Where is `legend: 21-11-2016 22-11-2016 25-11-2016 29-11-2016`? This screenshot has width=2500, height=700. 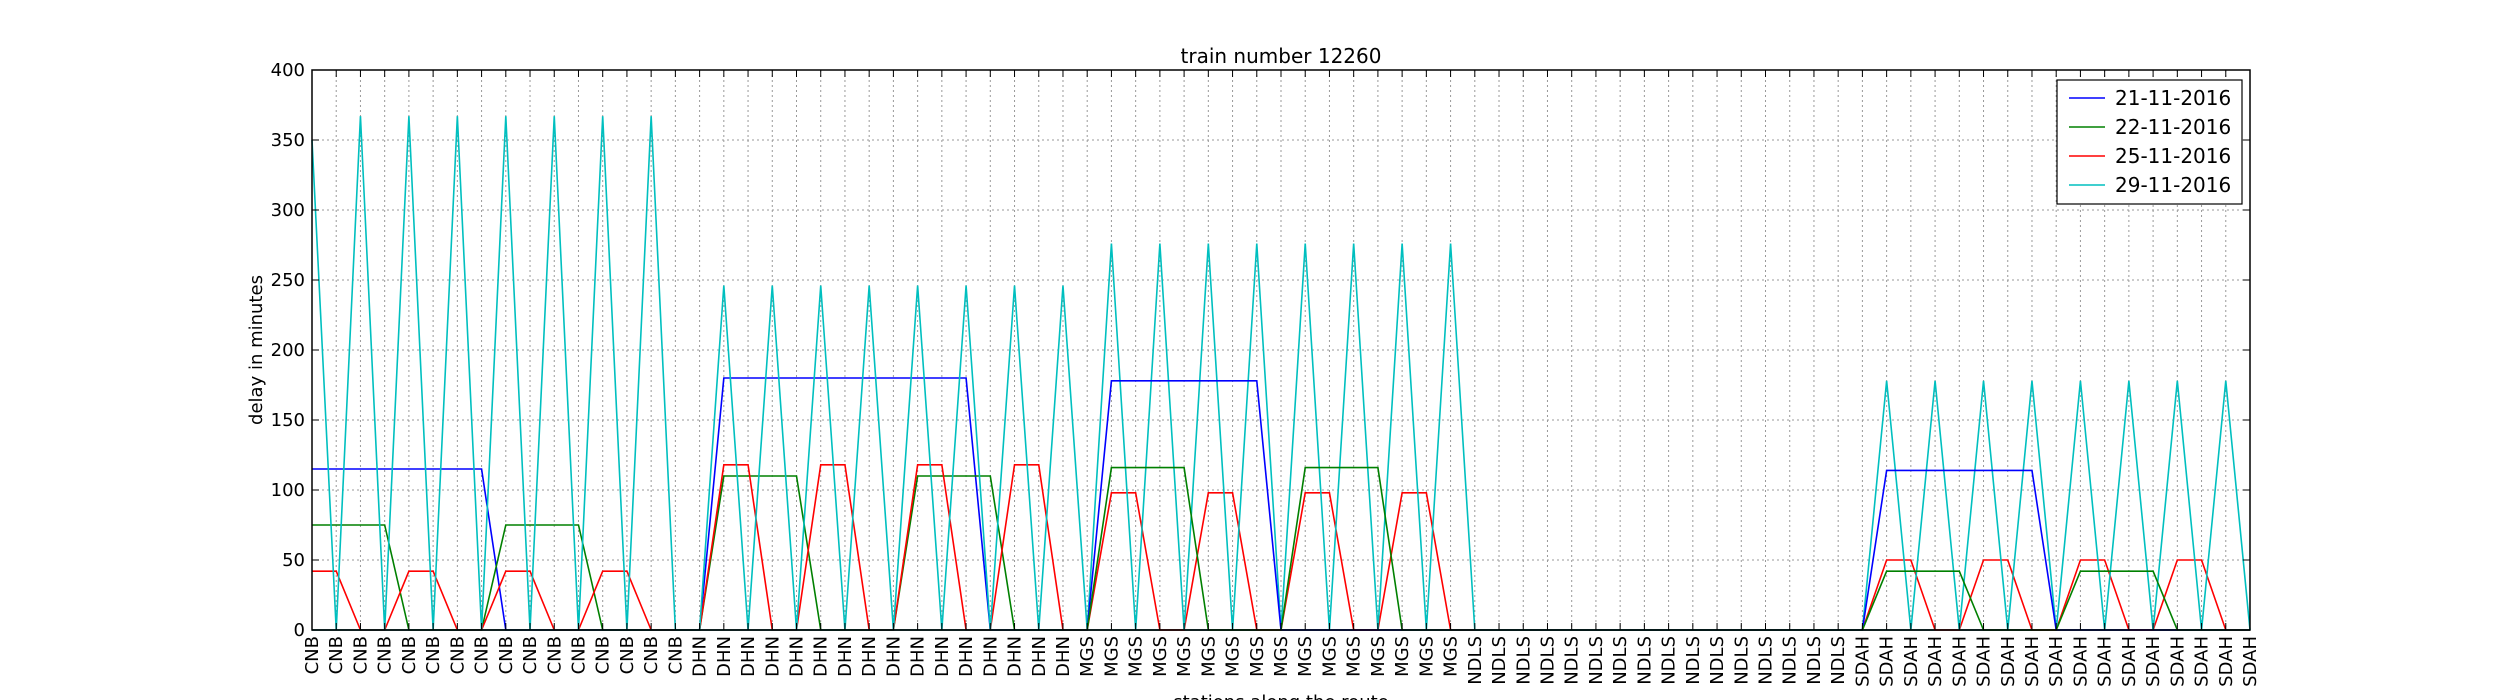 legend: 21-11-2016 22-11-2016 25-11-2016 29-11-2016 is located at coordinates (2149, 142).